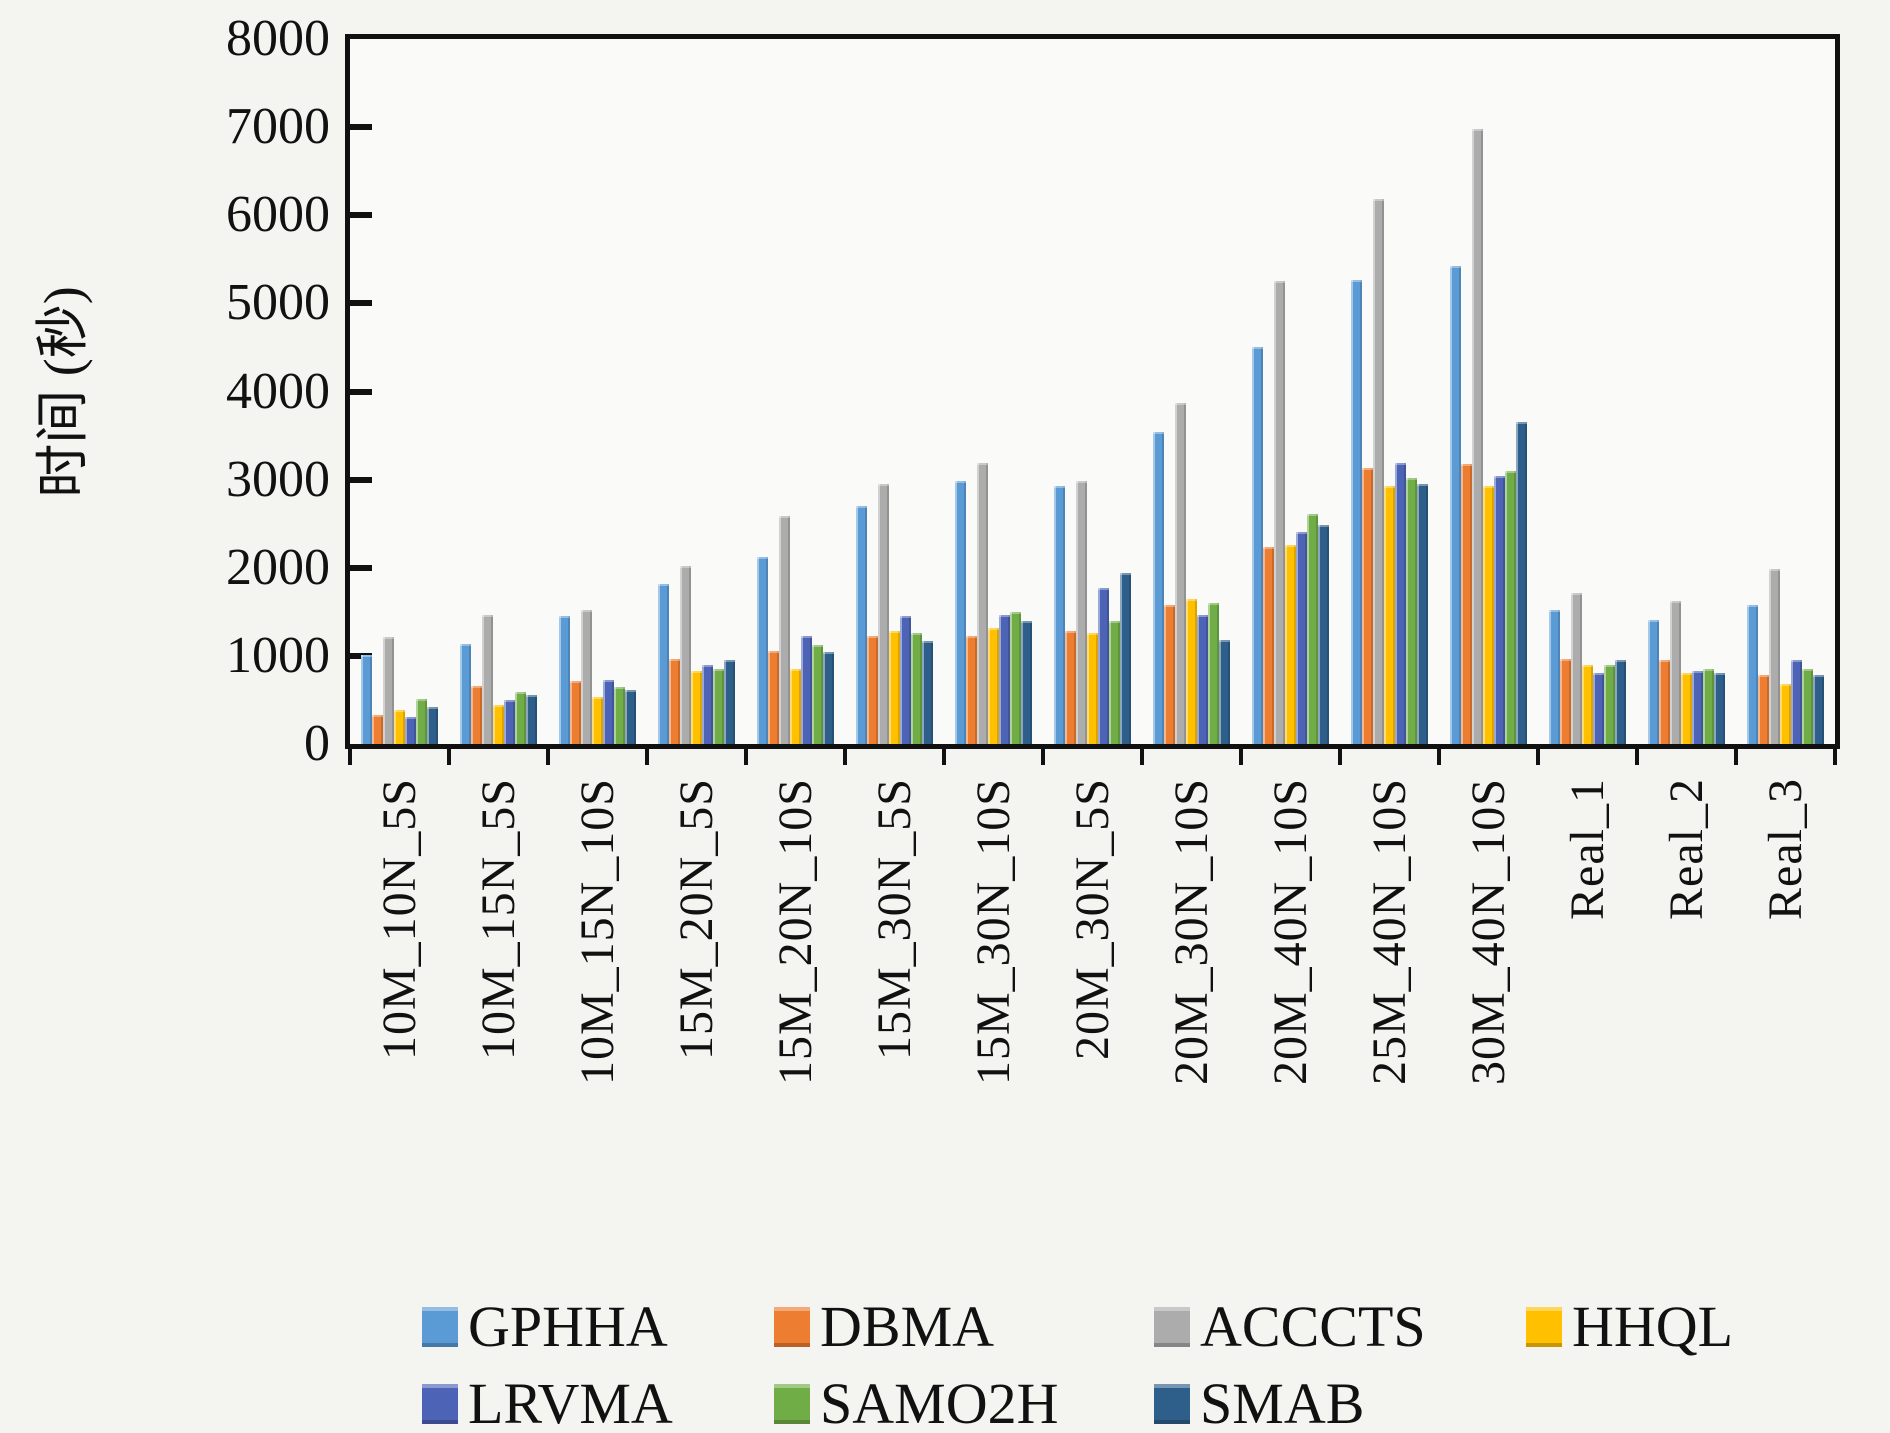 This screenshot has height=1433, width=1890. What do you see at coordinates (1411, 610) in the screenshot?
I see `bar-samo2h-25m_40n_10s` at bounding box center [1411, 610].